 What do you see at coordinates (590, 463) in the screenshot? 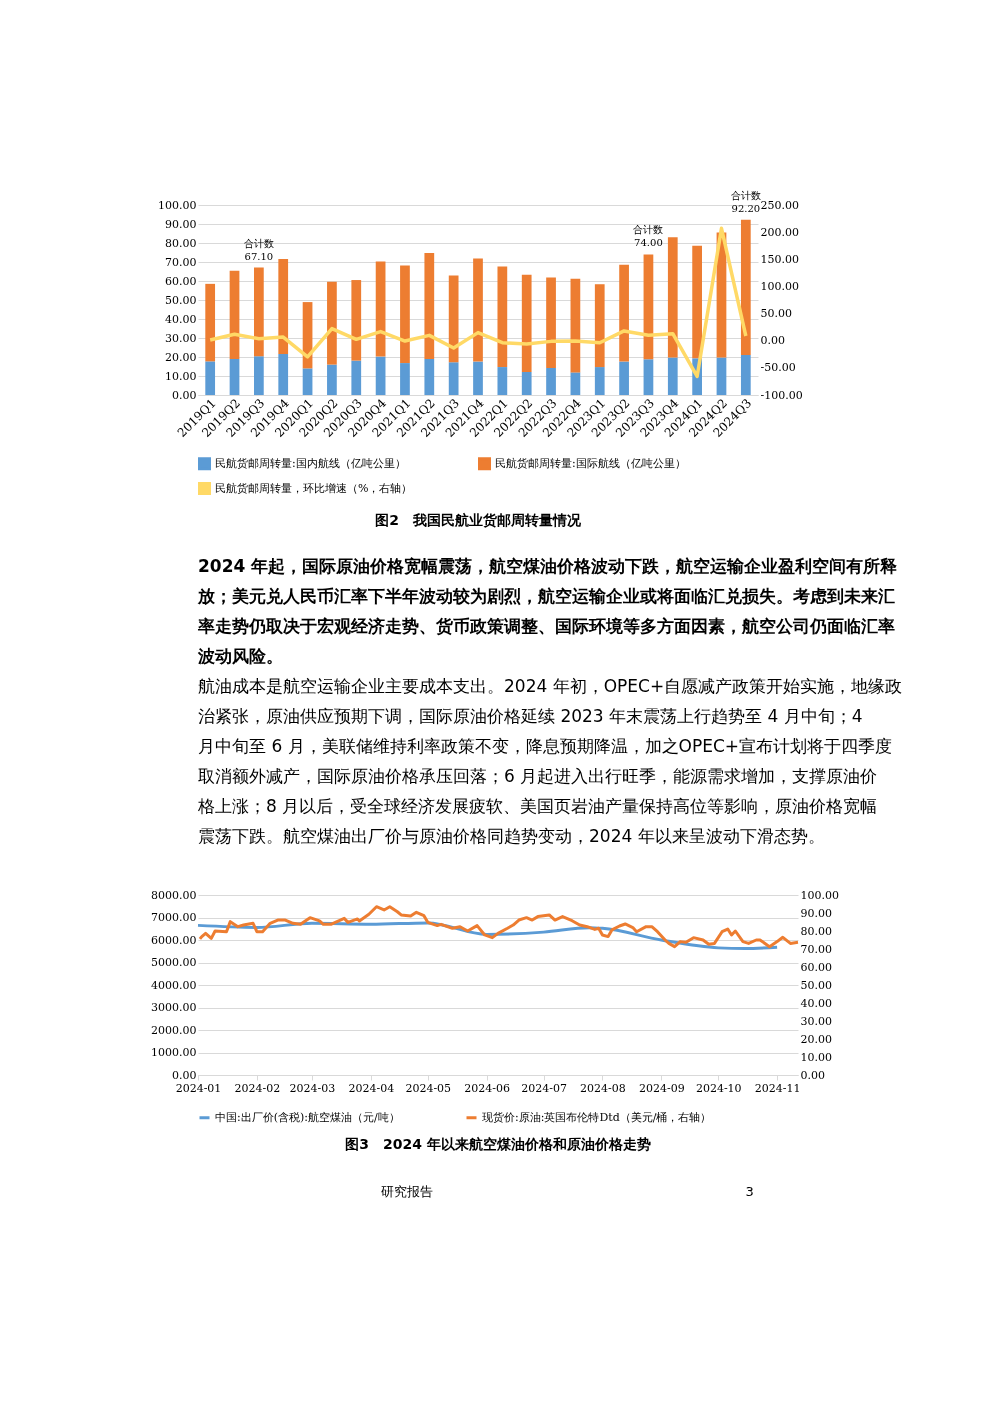
I see `legend-label: 民航货邮周转量:国际航线（亿吨公里）` at bounding box center [590, 463].